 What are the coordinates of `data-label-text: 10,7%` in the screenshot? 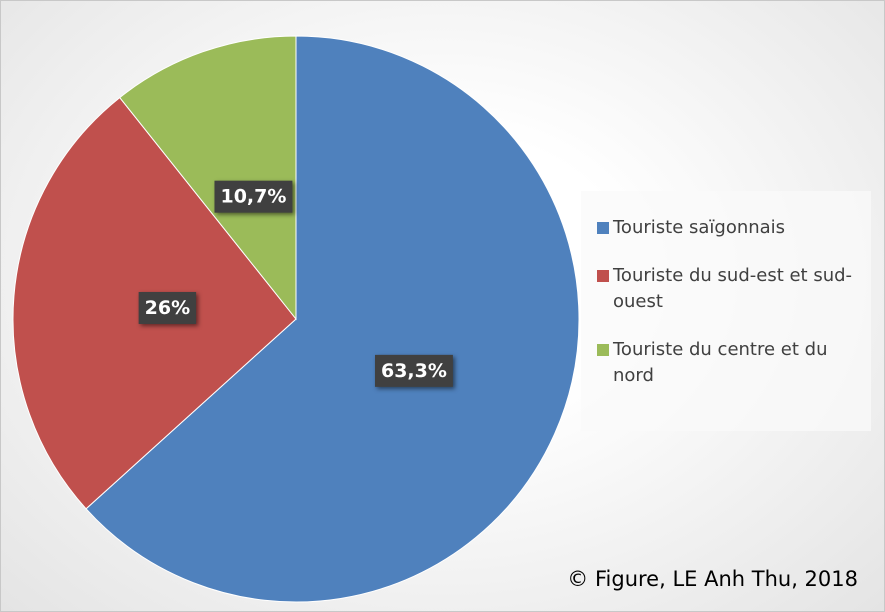 It's located at (253, 197).